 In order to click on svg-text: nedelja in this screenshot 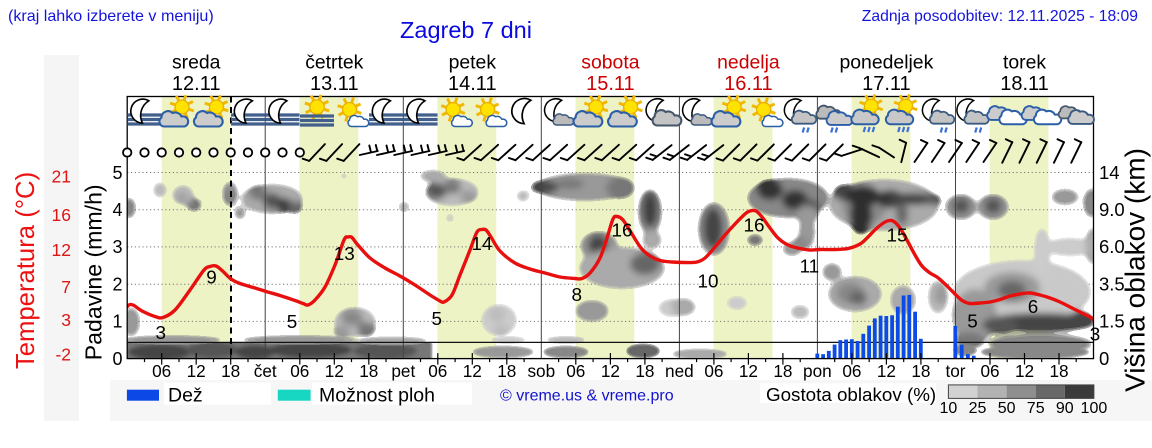, I will do `click(748, 63)`.